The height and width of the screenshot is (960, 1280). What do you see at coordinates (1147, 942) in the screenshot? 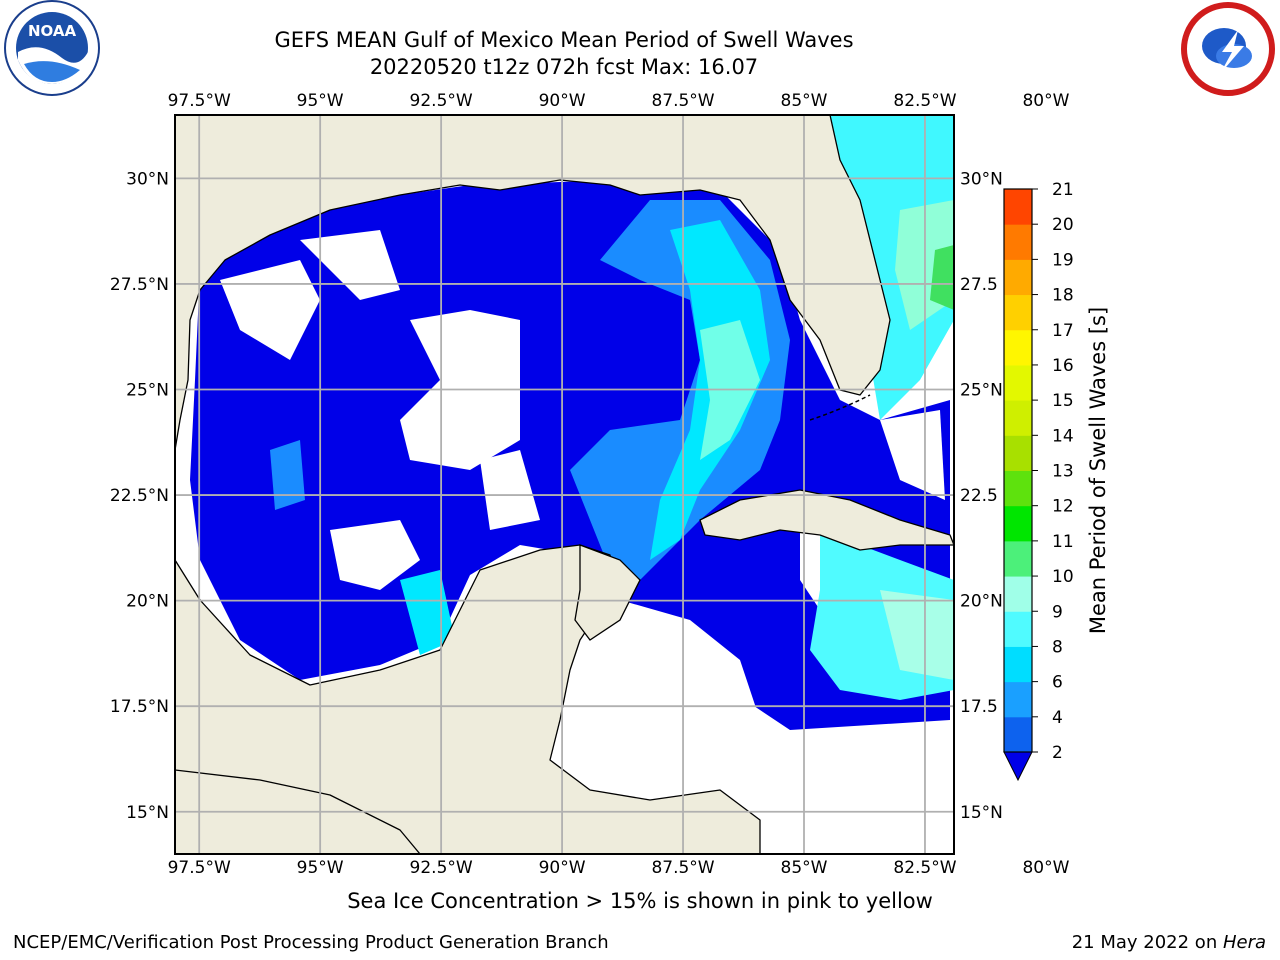
I see `run-date-text: 21 May 2022 on` at bounding box center [1147, 942].